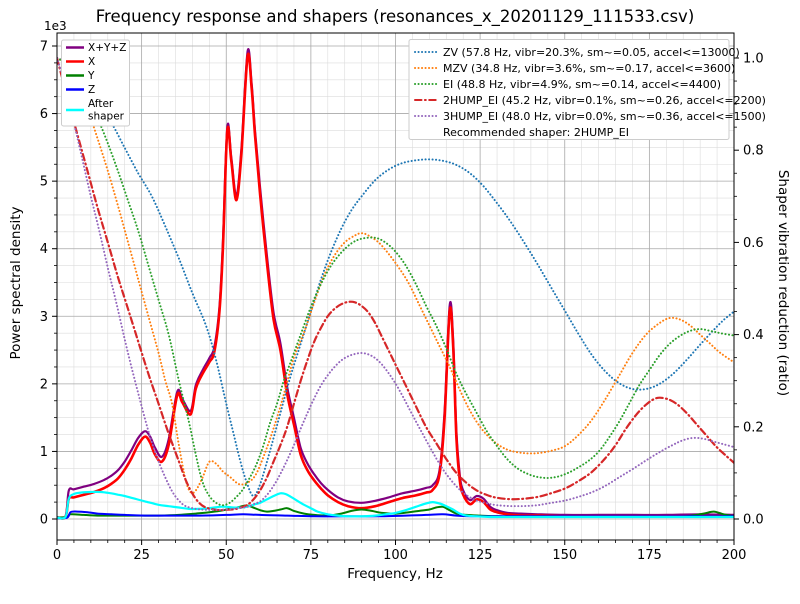 The height and width of the screenshot is (604, 800). I want to click on recommended-shaper-note: Recommended shaper: 2HUMP_EI, so click(536, 132).